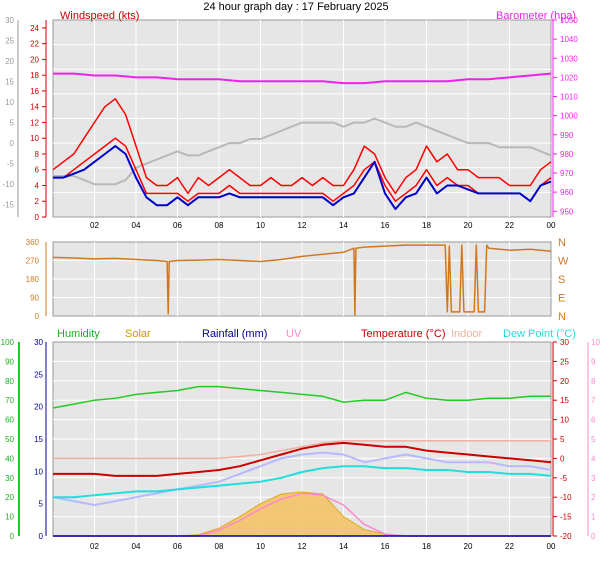 Image resolution: width=608 pixels, height=566 pixels. Describe the element at coordinates (12, 143) in the screenshot. I see `grey-tick-label: 0` at that location.